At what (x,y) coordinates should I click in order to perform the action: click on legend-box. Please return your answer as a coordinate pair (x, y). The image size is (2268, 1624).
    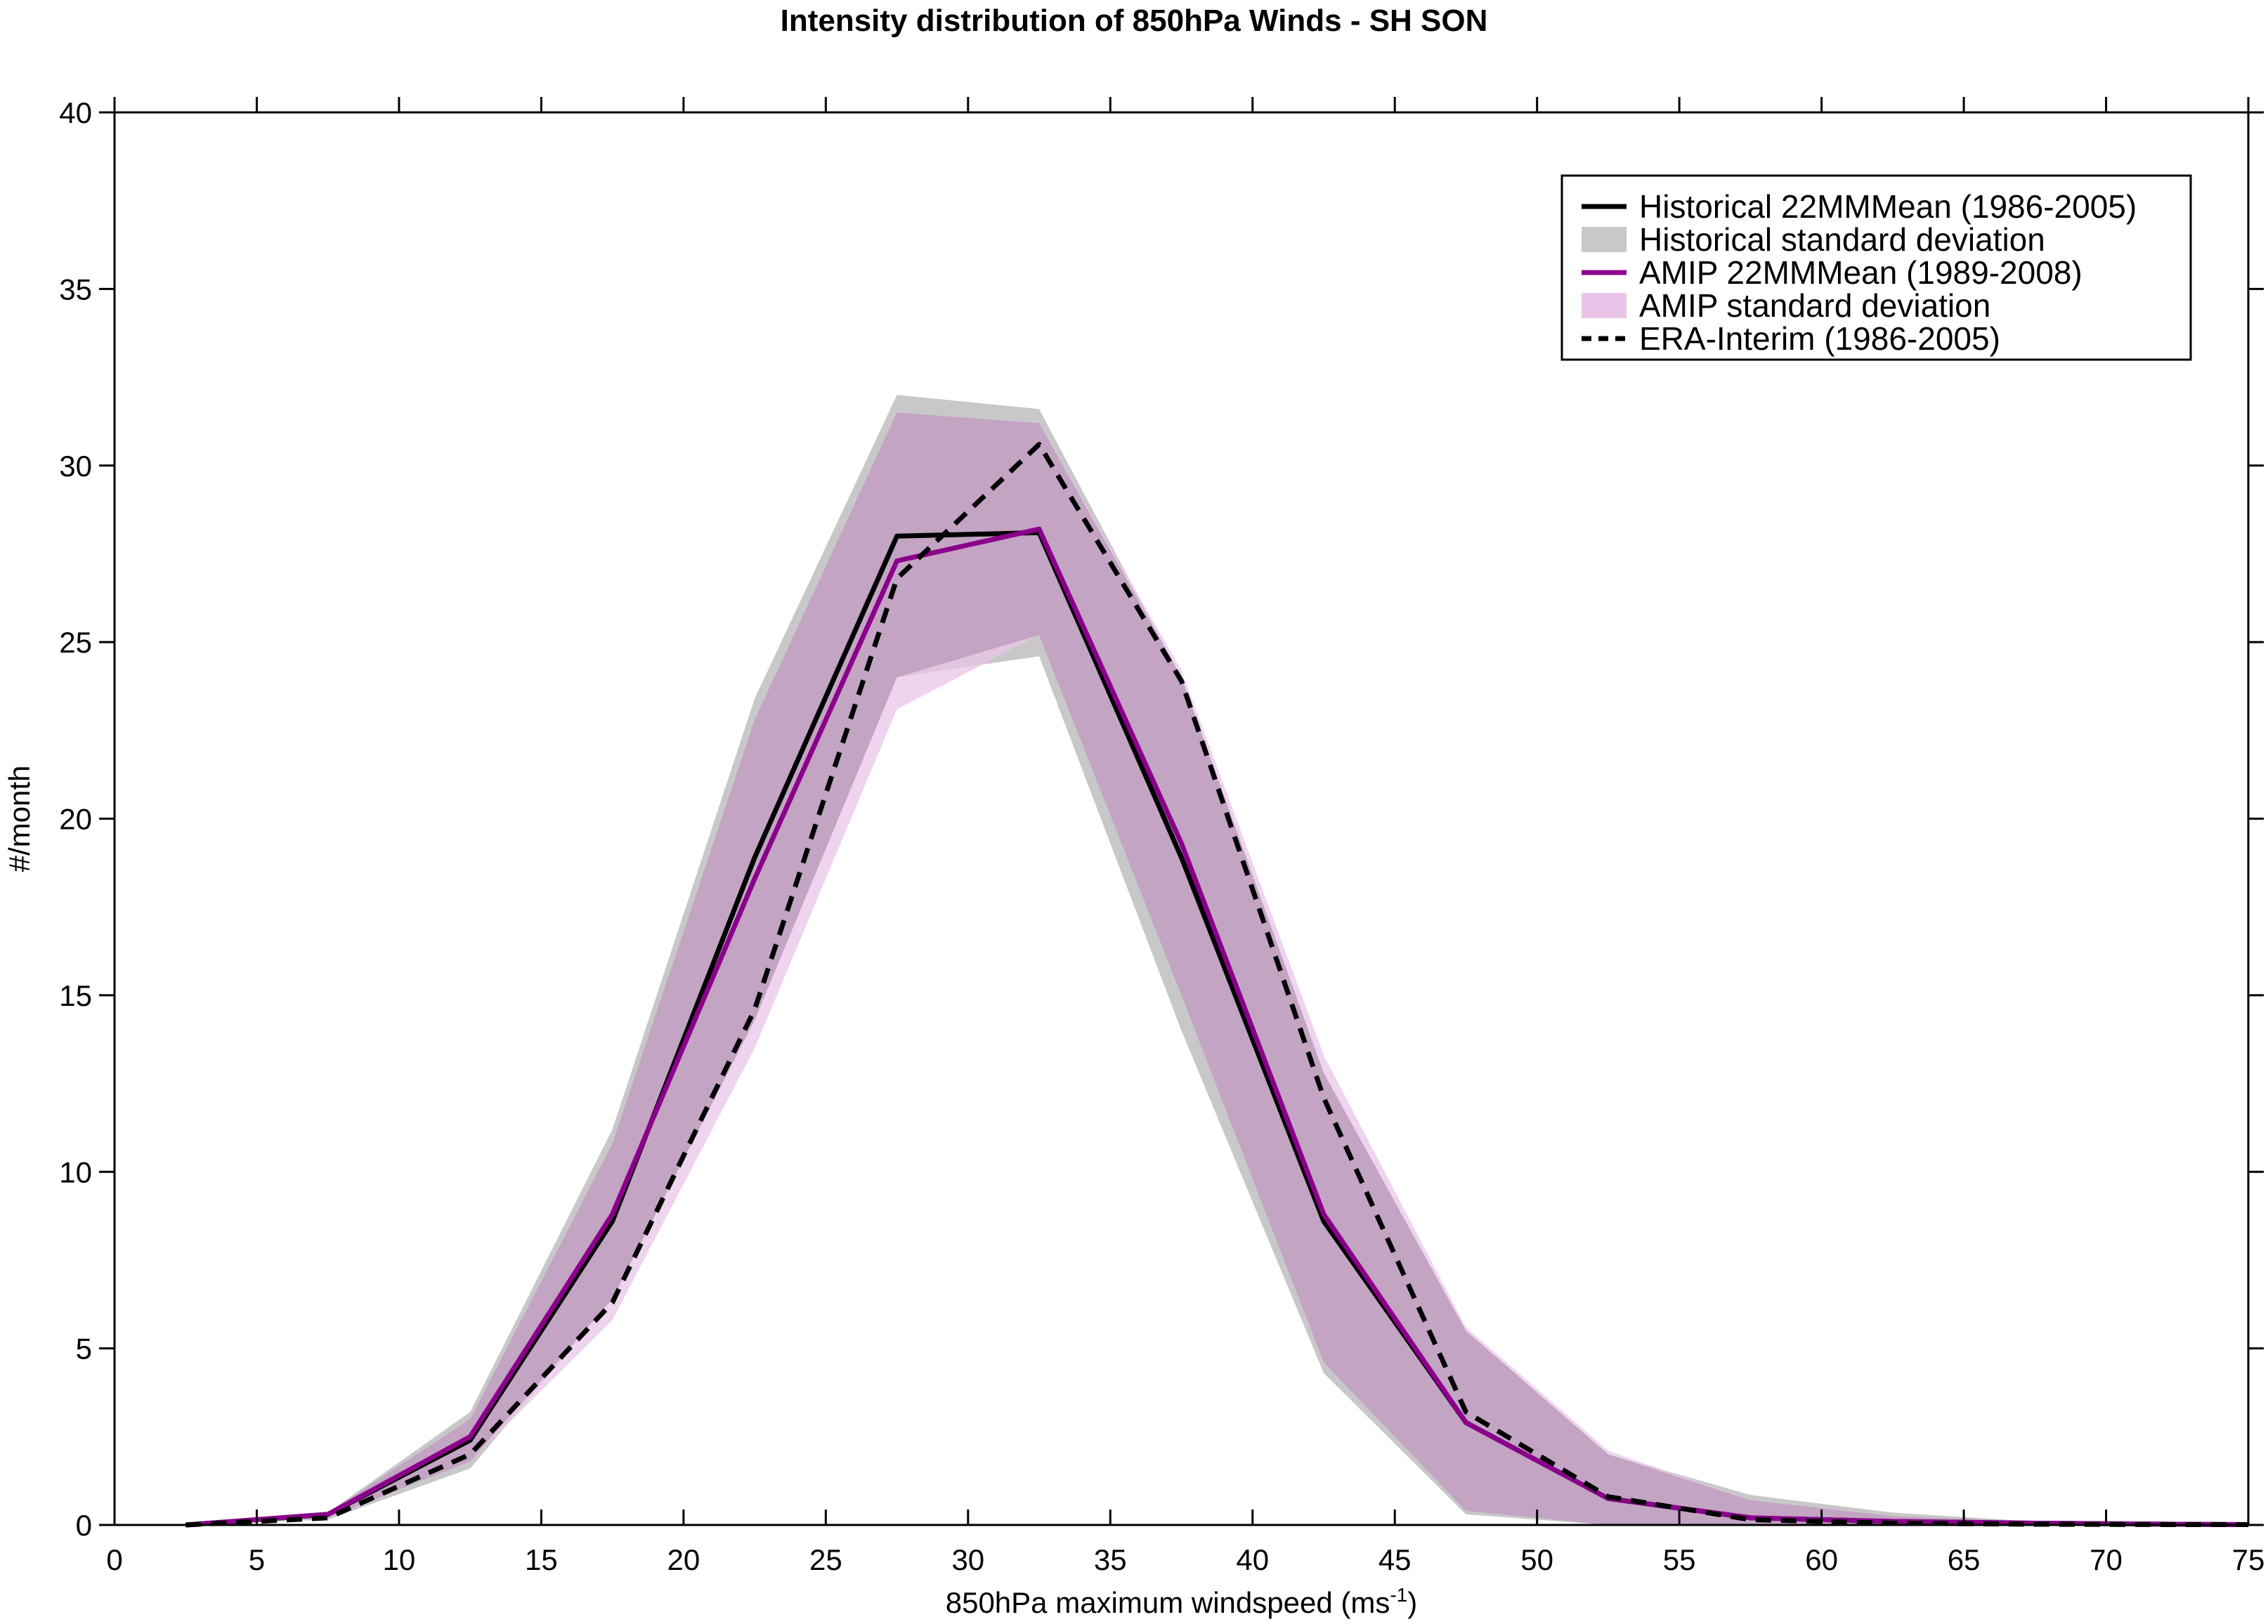
    Looking at the image, I should click on (1876, 267).